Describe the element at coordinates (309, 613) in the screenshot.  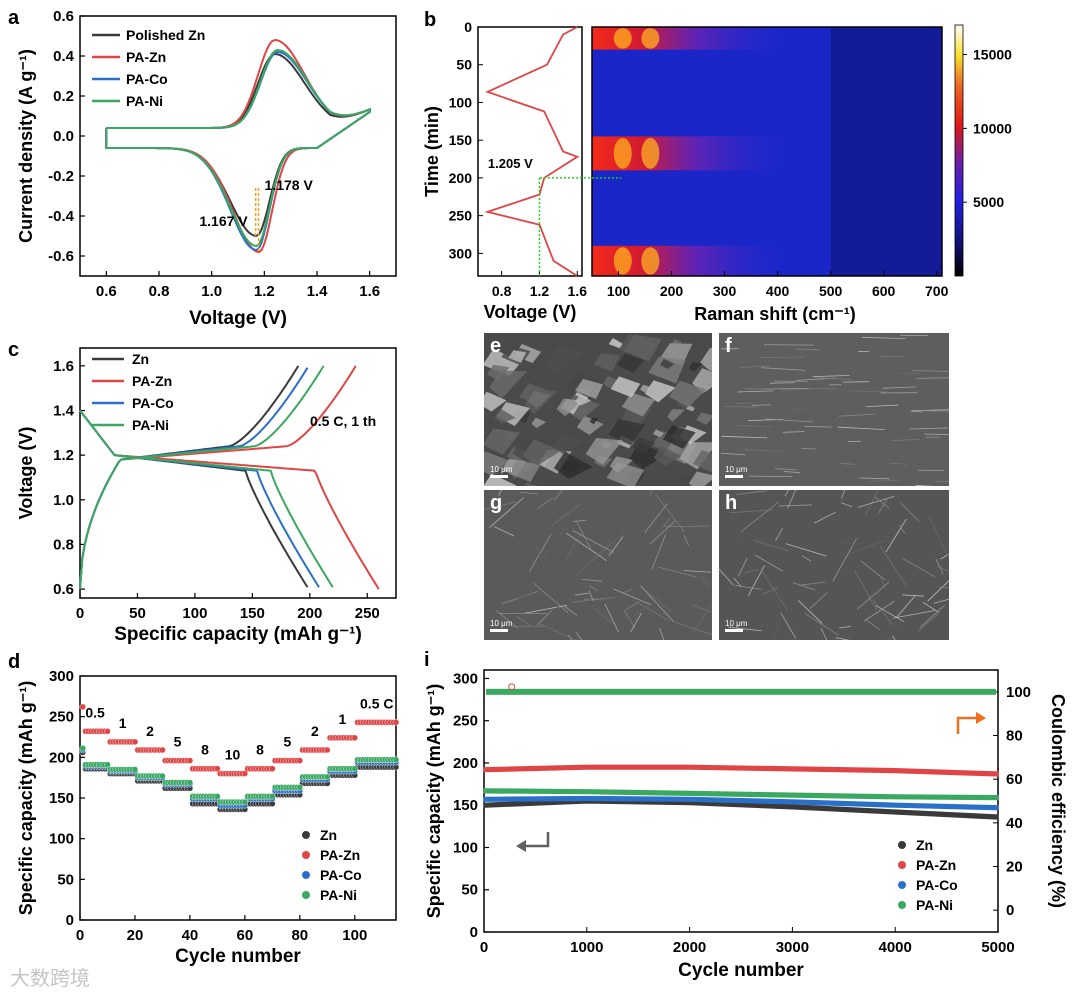
I see `x-tick-label: 200` at that location.